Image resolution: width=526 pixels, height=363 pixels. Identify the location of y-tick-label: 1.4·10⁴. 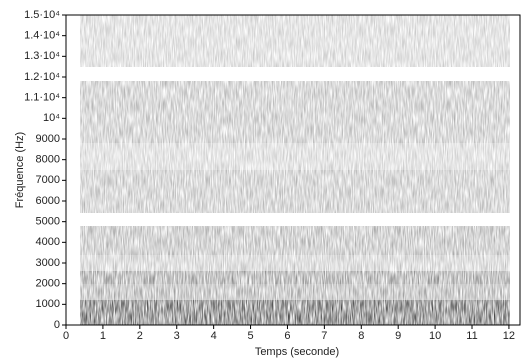
(42, 36).